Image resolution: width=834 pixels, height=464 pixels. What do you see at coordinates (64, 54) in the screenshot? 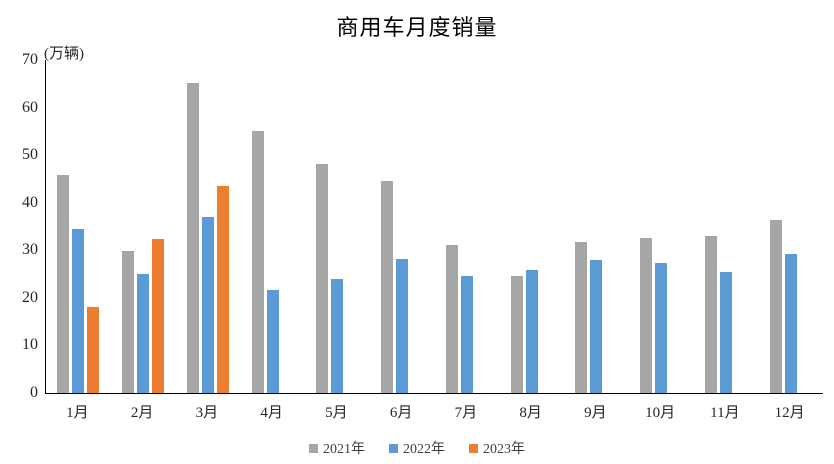
I see `y-axis-unit-label: (万辆)` at bounding box center [64, 54].